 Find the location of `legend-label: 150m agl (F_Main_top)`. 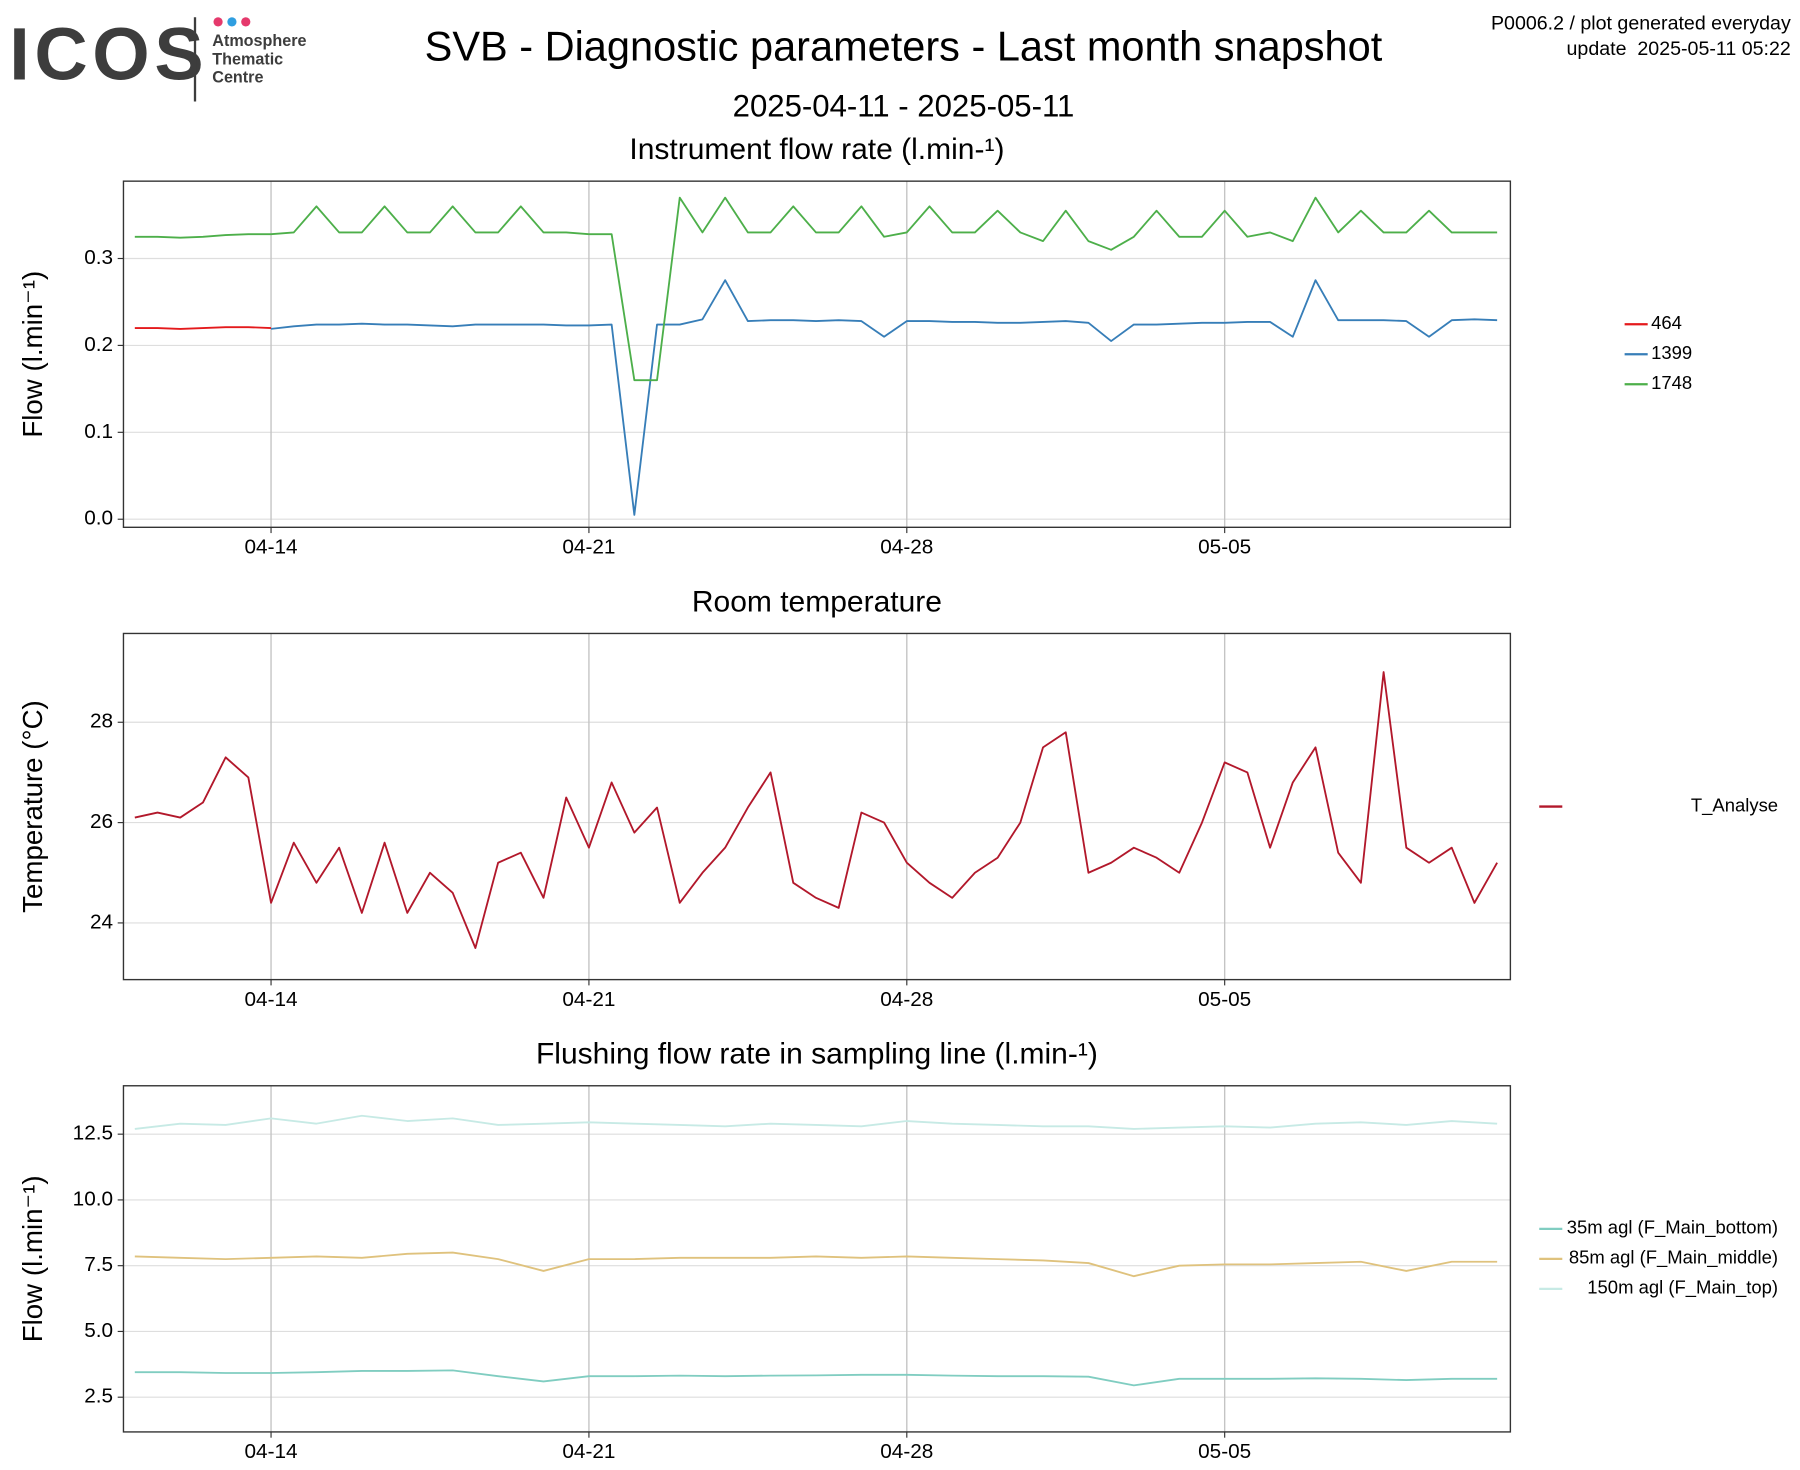

legend-label: 150m agl (F_Main_top) is located at coordinates (1682, 1288).